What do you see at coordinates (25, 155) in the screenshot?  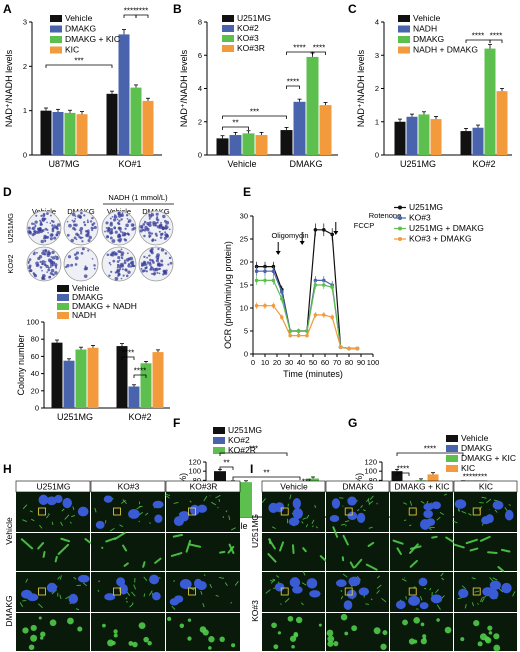 I see `y-tick-label: 0` at bounding box center [25, 155].